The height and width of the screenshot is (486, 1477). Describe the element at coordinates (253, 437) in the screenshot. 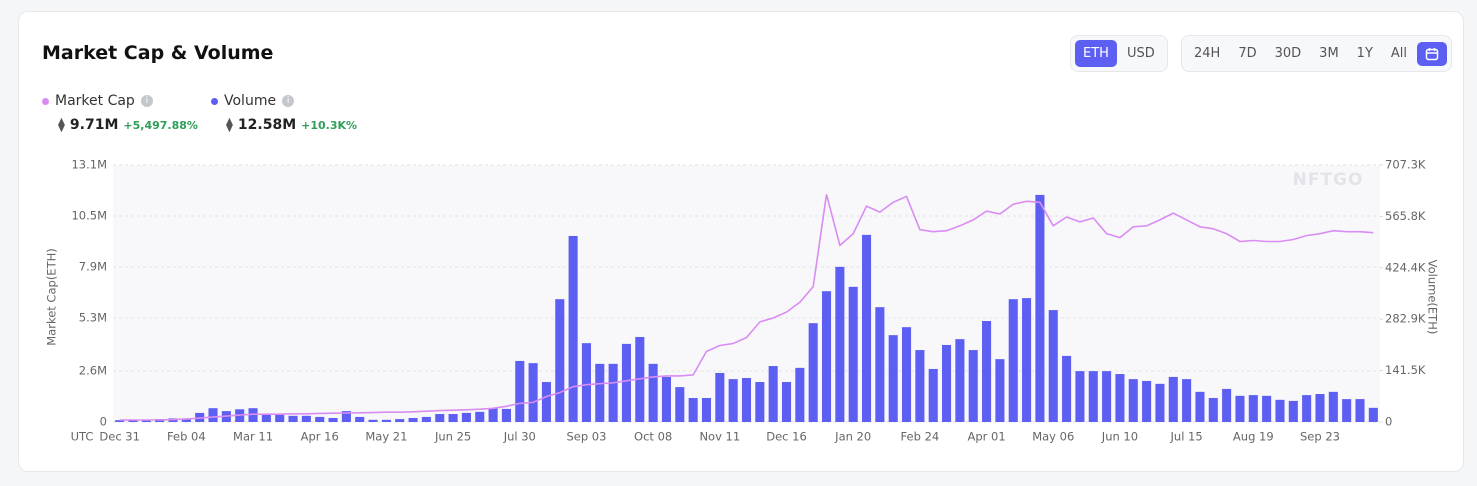

I see `x-tick-label: Mar 11` at that location.